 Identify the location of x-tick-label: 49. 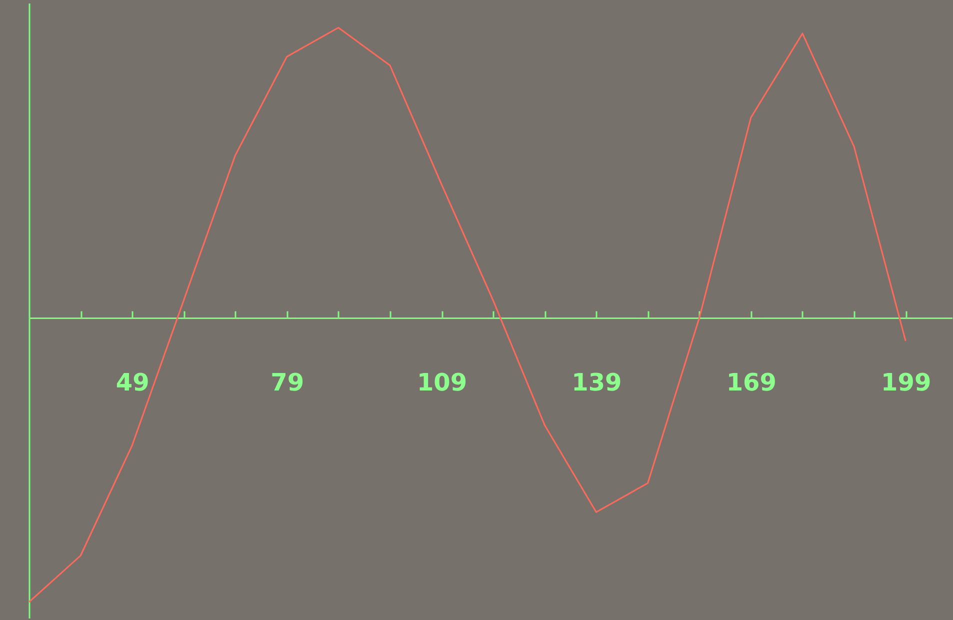
(133, 382).